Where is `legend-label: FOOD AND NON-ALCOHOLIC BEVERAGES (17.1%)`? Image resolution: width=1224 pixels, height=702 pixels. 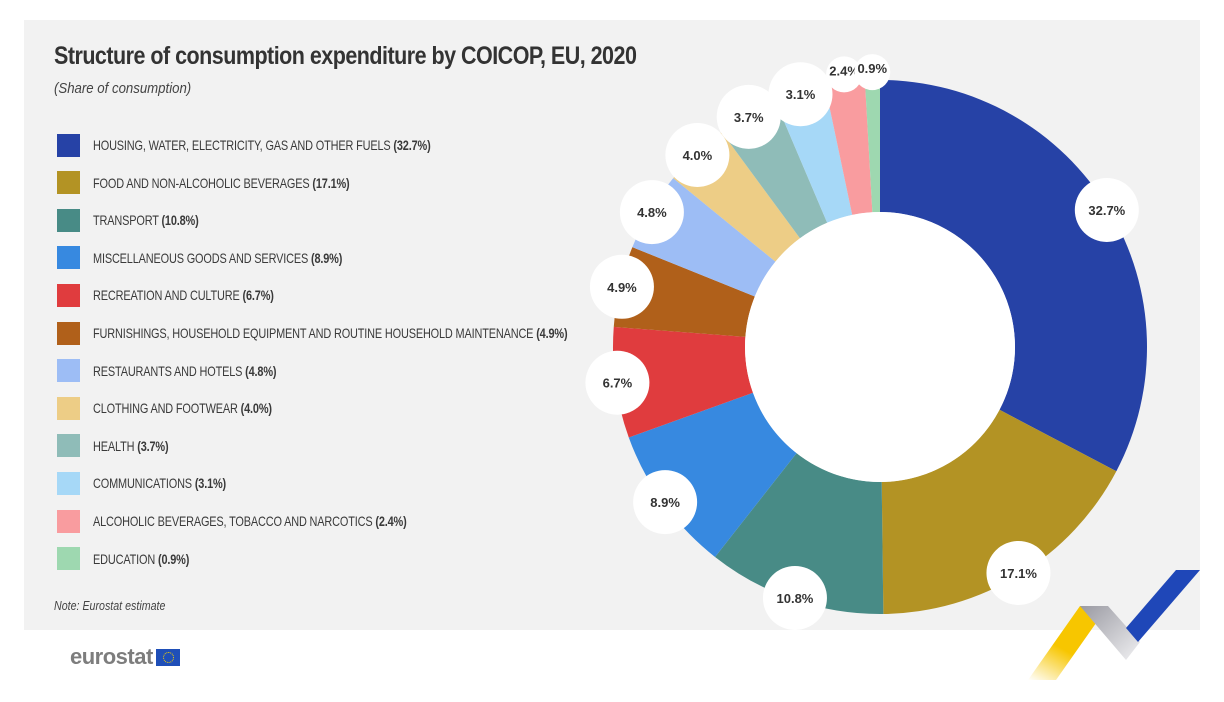
legend-label: FOOD AND NON-ALCOHOLIC BEVERAGES (17.1%) is located at coordinates (221, 183).